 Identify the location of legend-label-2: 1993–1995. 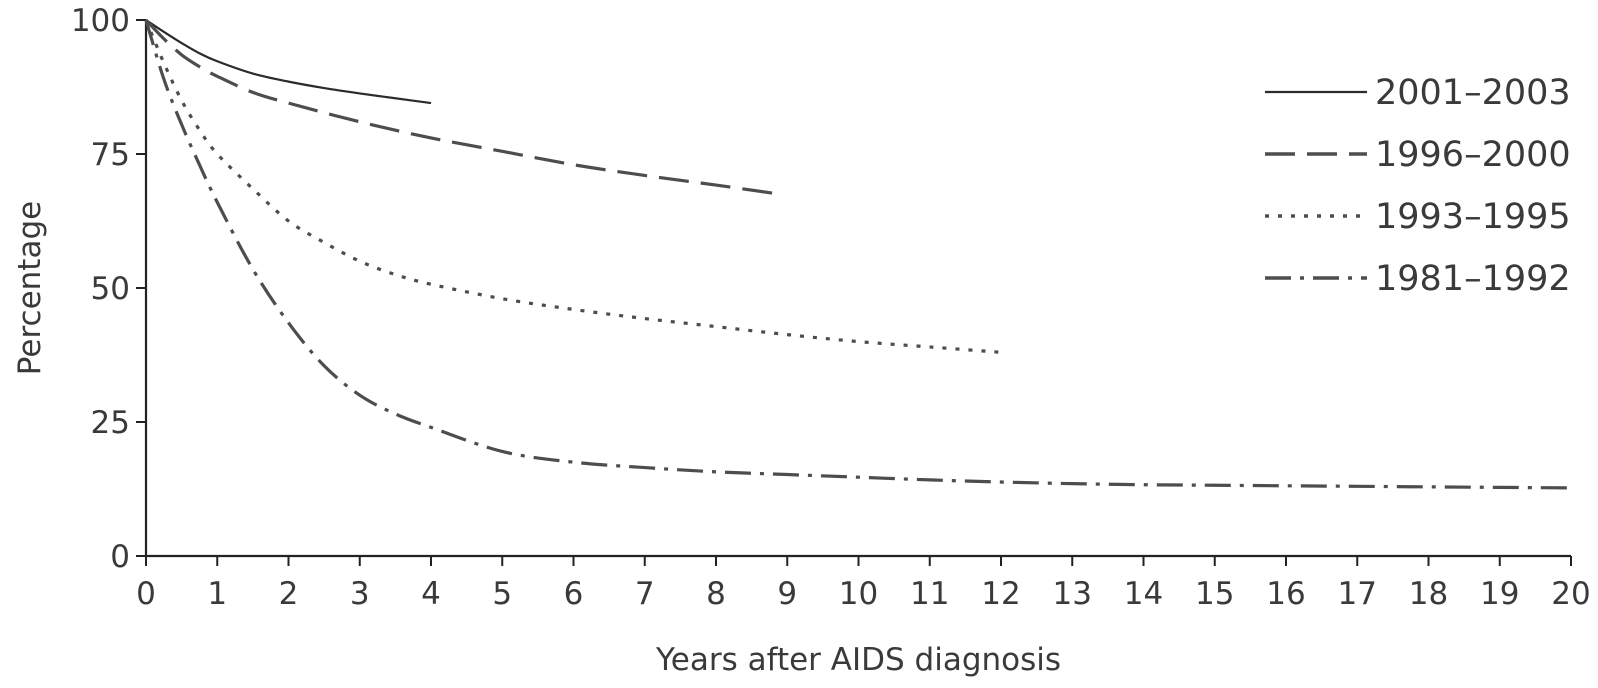
(1473, 217).